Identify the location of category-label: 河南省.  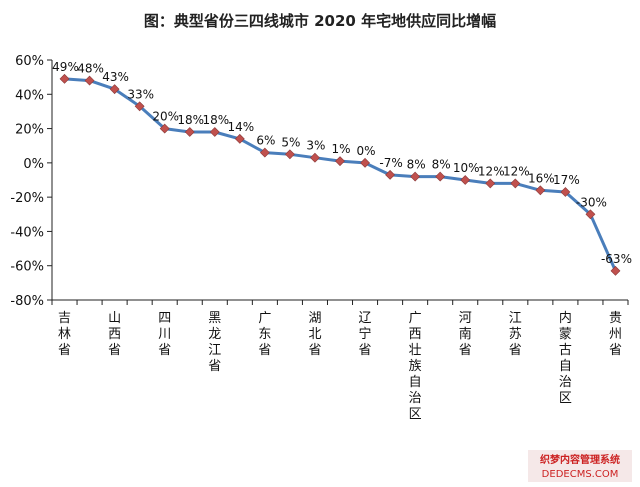
(465, 334).